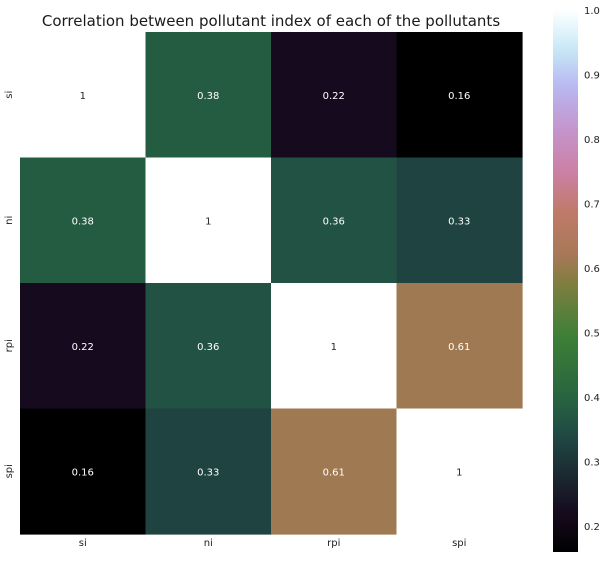  Describe the element at coordinates (9, 471) in the screenshot. I see `y-tick-label: spi` at that location.